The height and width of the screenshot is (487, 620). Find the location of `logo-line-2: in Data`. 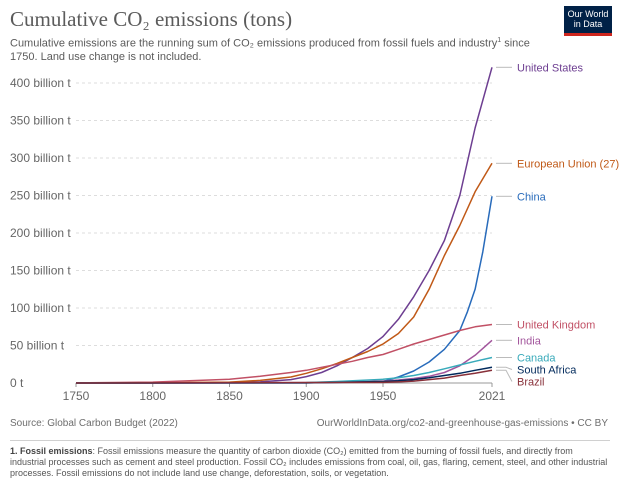

logo-line-2: in Data is located at coordinates (588, 24).